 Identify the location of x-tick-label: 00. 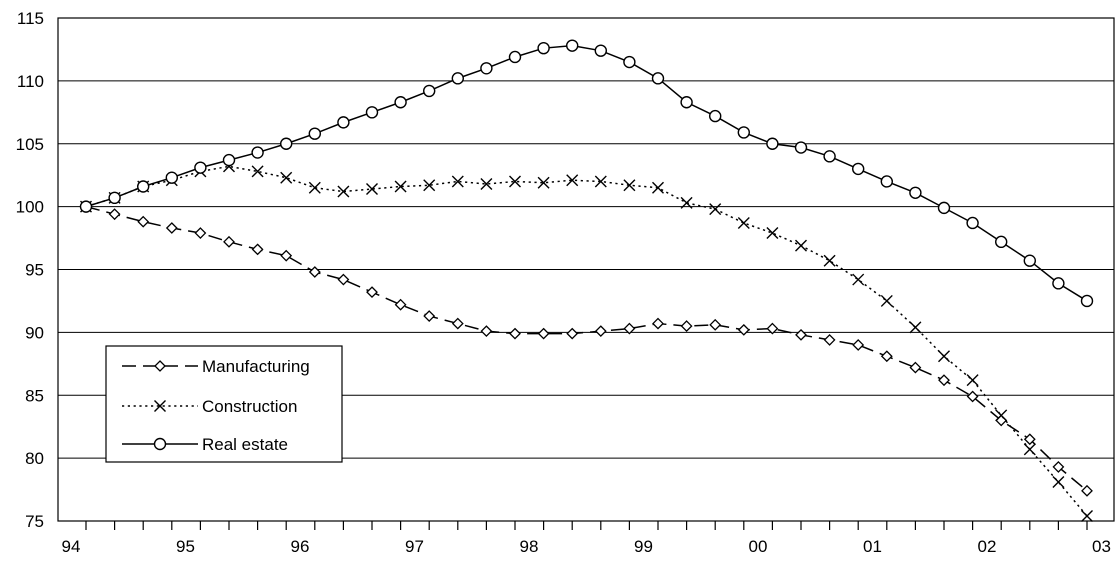
(758, 546).